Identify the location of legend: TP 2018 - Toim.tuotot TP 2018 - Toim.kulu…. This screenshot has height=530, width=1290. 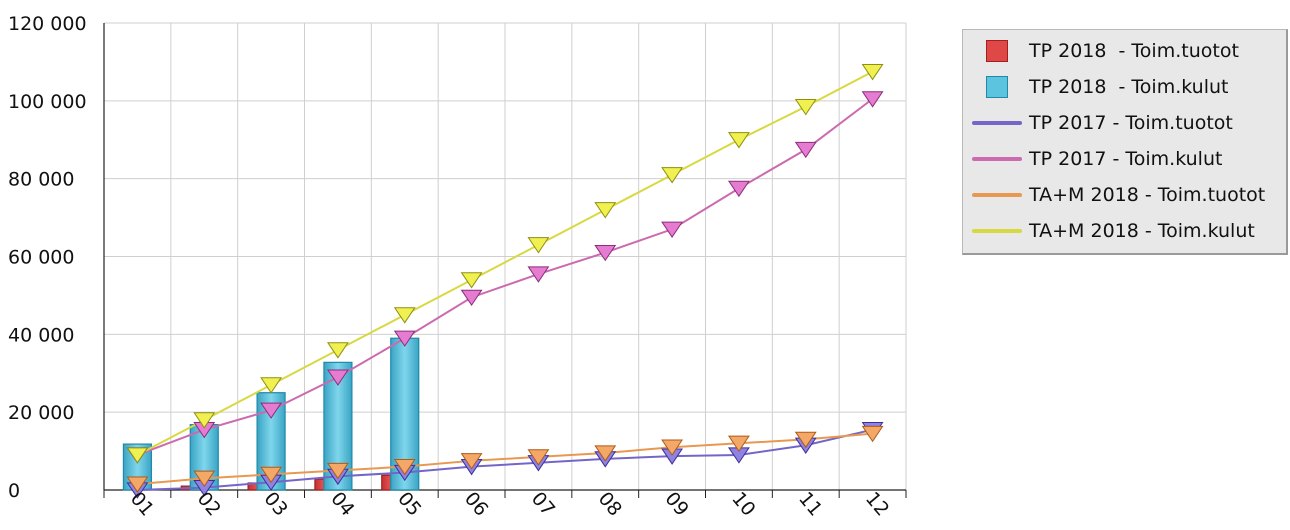
(1125, 142).